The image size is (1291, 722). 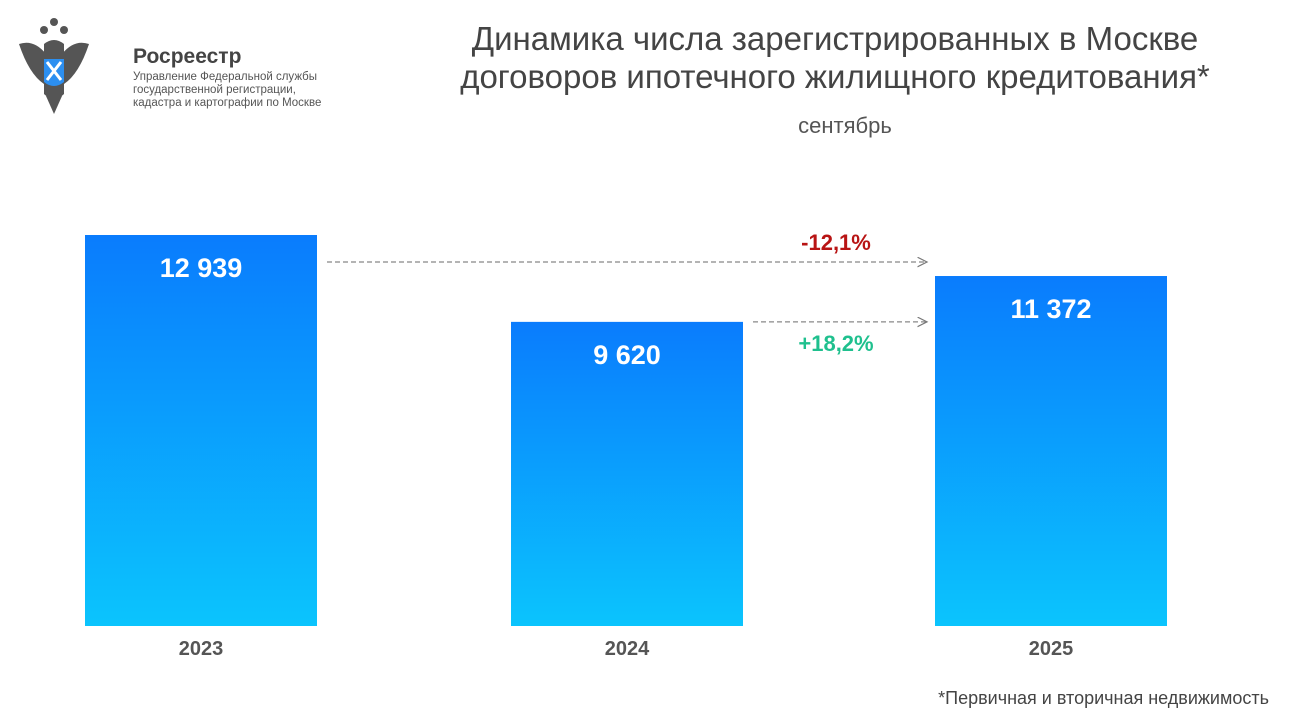 What do you see at coordinates (1103, 698) in the screenshot?
I see `footnote: *Первичная и вторичная недвижимость` at bounding box center [1103, 698].